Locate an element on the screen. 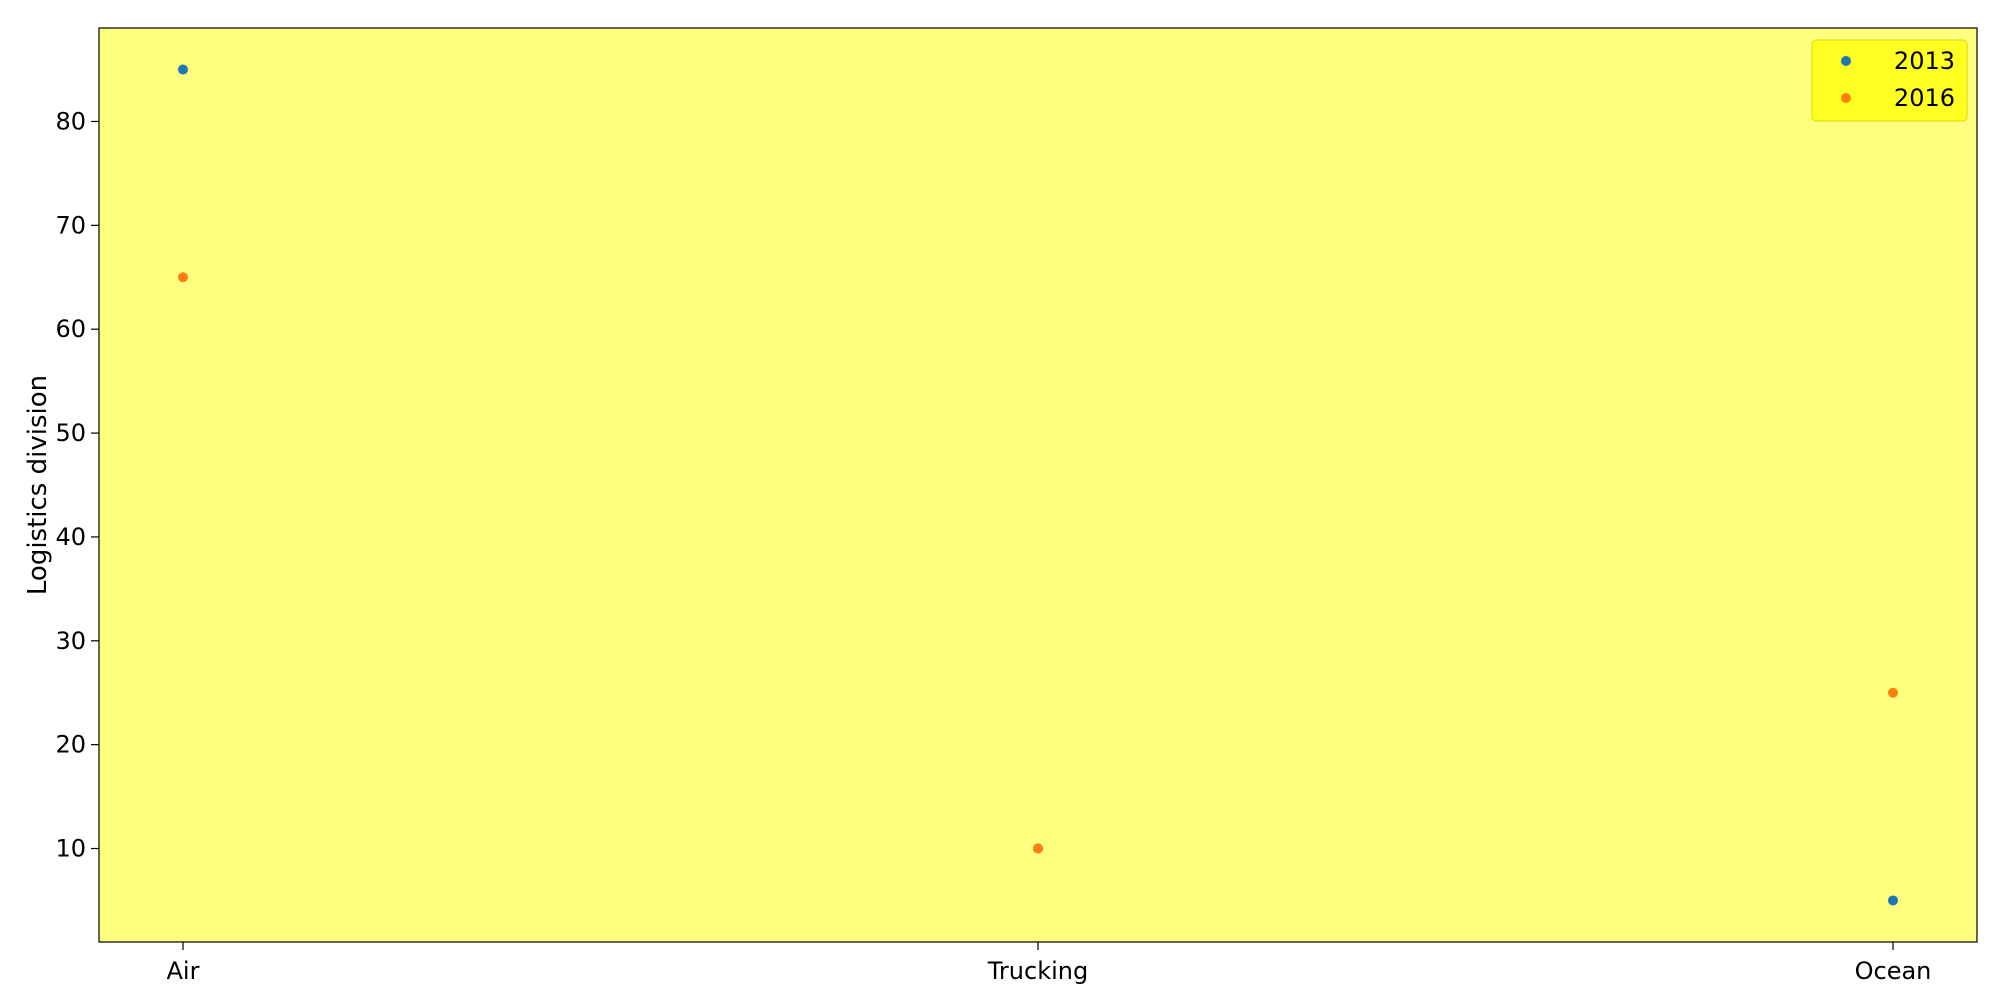 This screenshot has height=1000, width=2000. y-axis-label: Logistics division is located at coordinates (38, 485).